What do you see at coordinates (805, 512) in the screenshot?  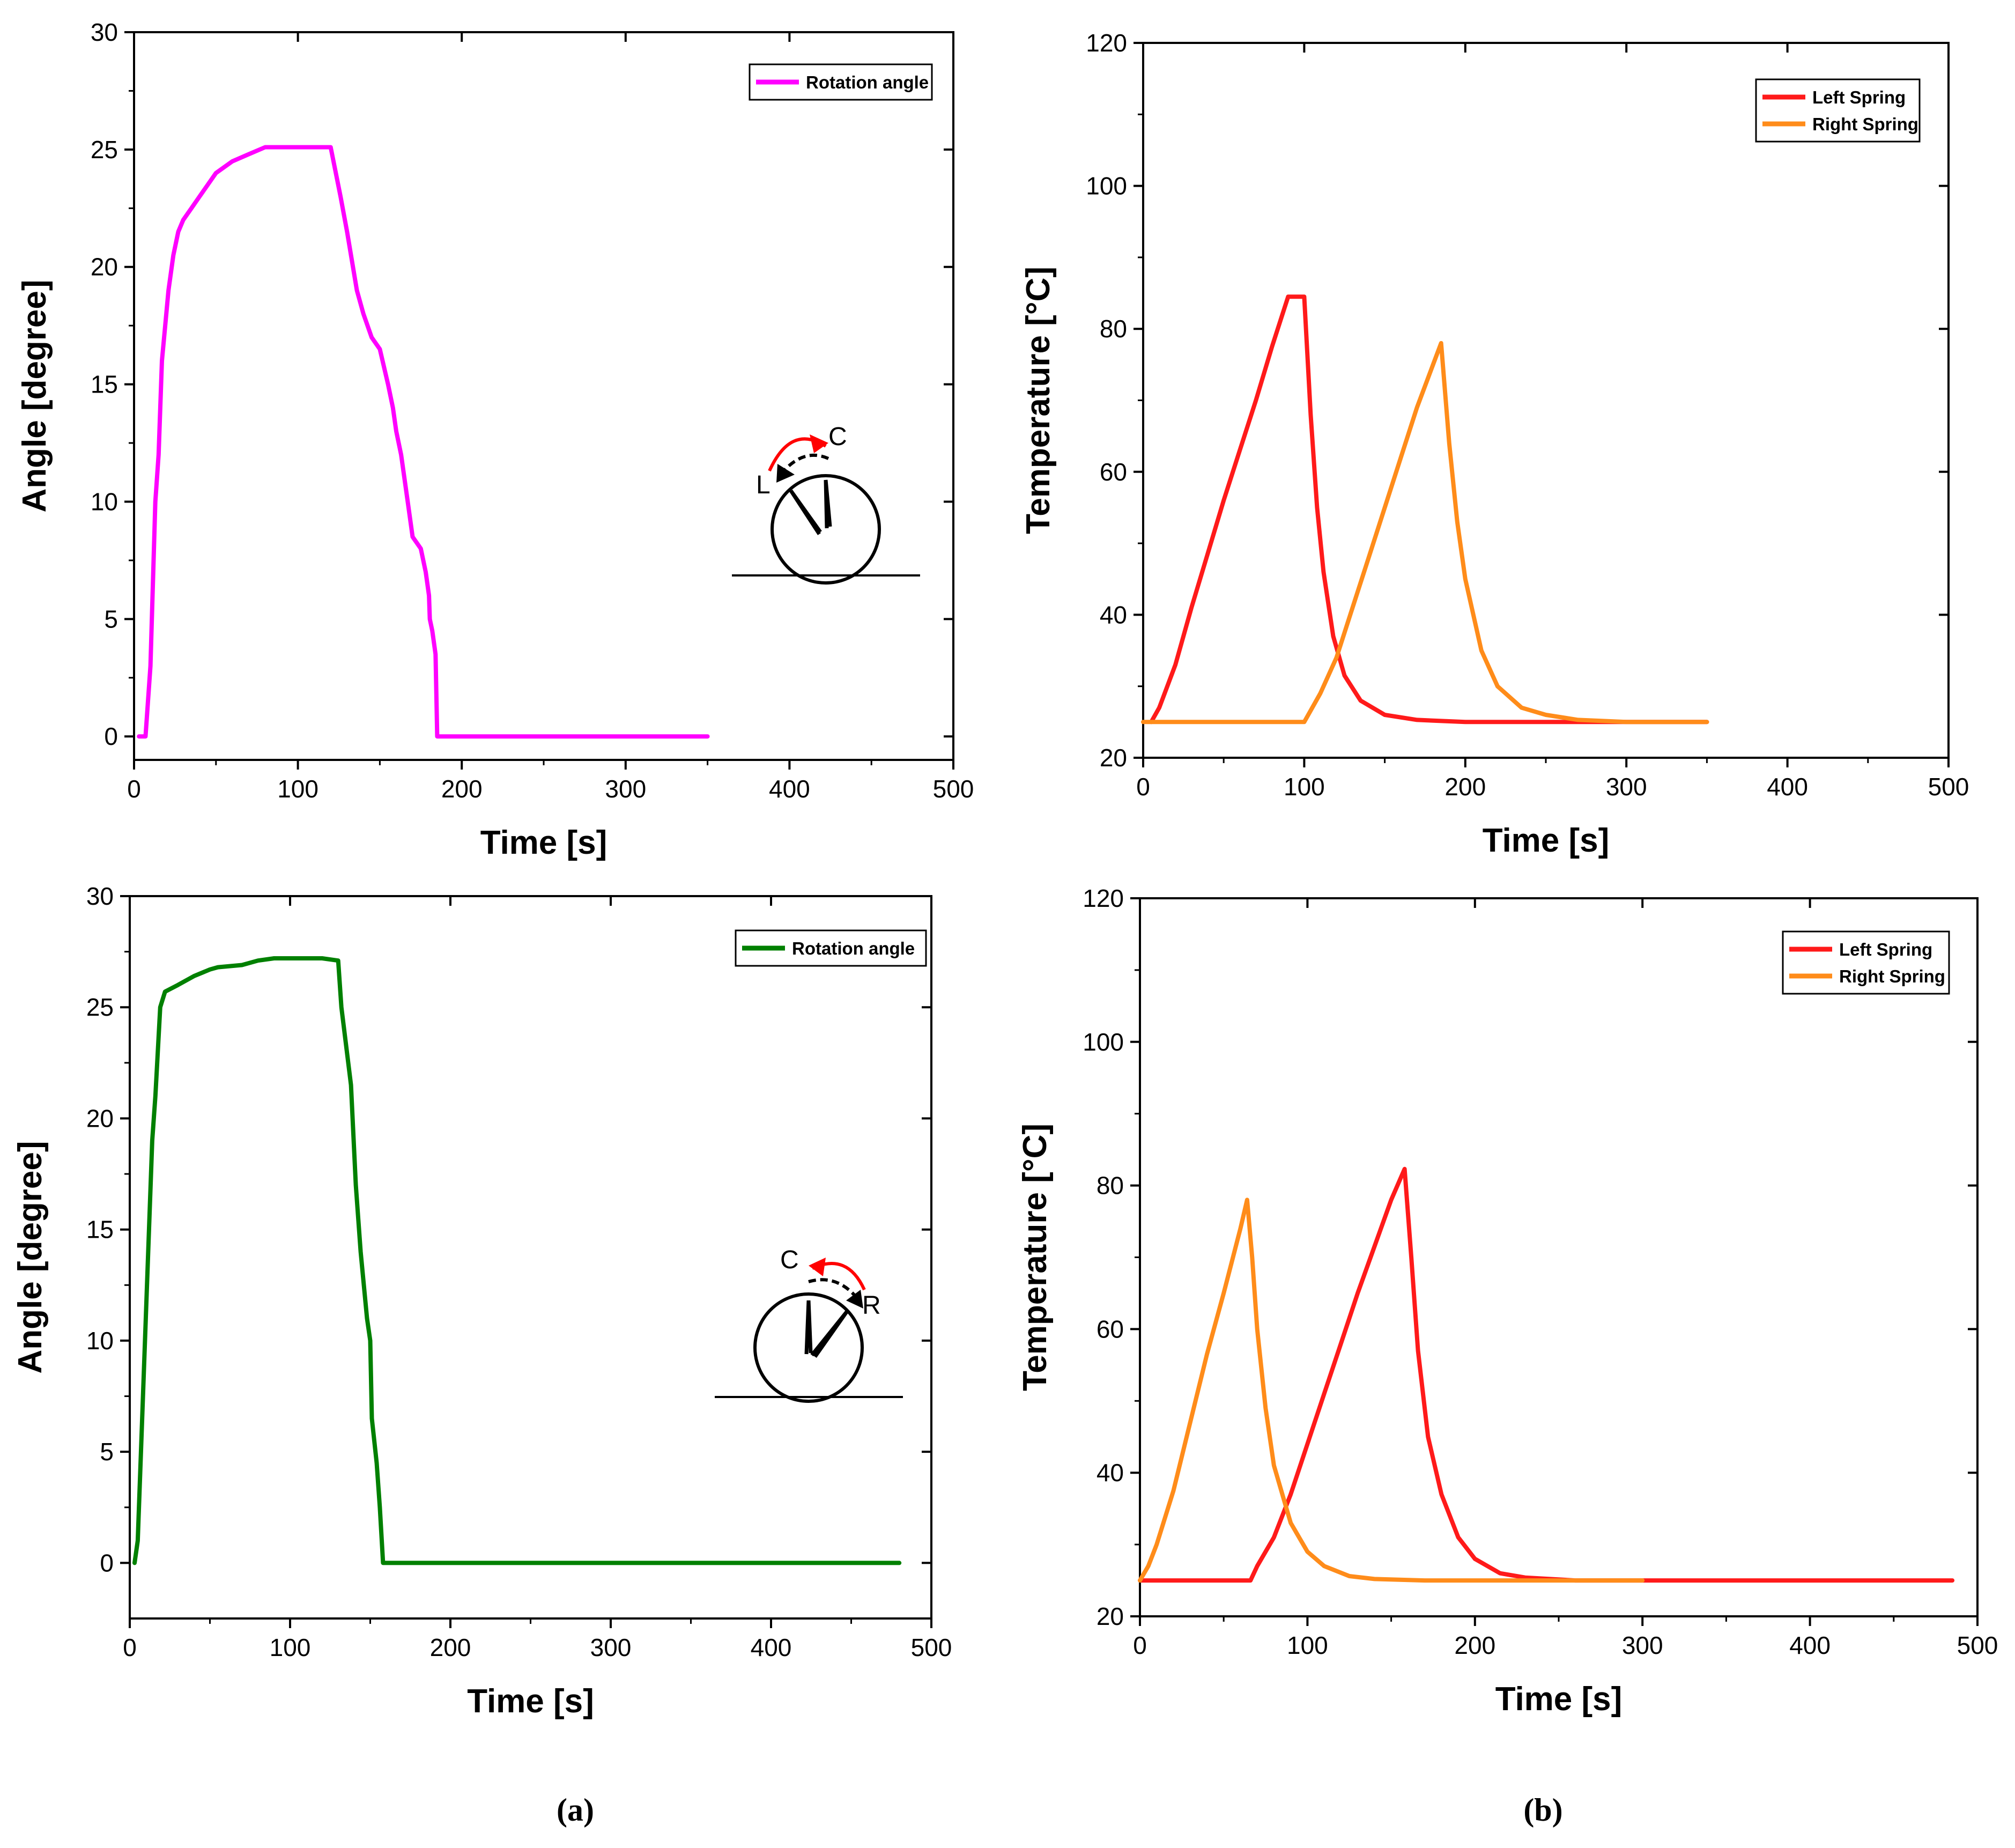 I see `pointer-rotated-left` at bounding box center [805, 512].